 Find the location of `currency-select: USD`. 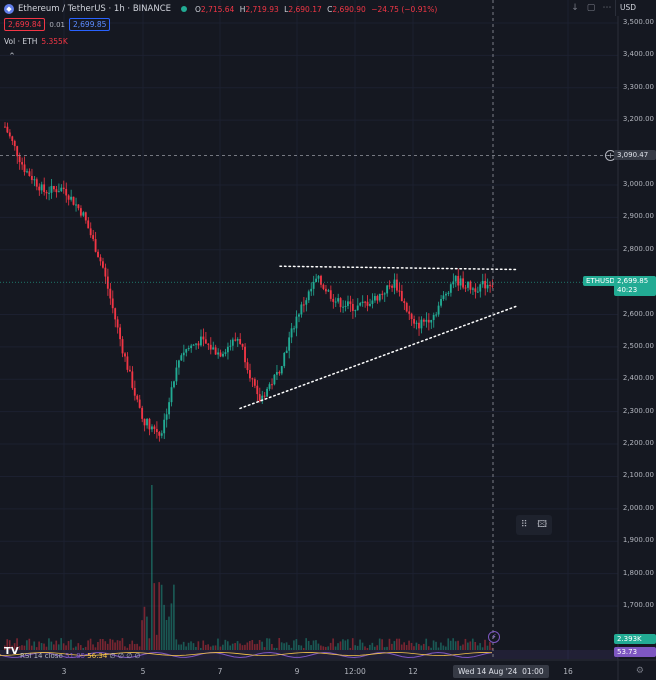

currency-select: USD is located at coordinates (635, 8).